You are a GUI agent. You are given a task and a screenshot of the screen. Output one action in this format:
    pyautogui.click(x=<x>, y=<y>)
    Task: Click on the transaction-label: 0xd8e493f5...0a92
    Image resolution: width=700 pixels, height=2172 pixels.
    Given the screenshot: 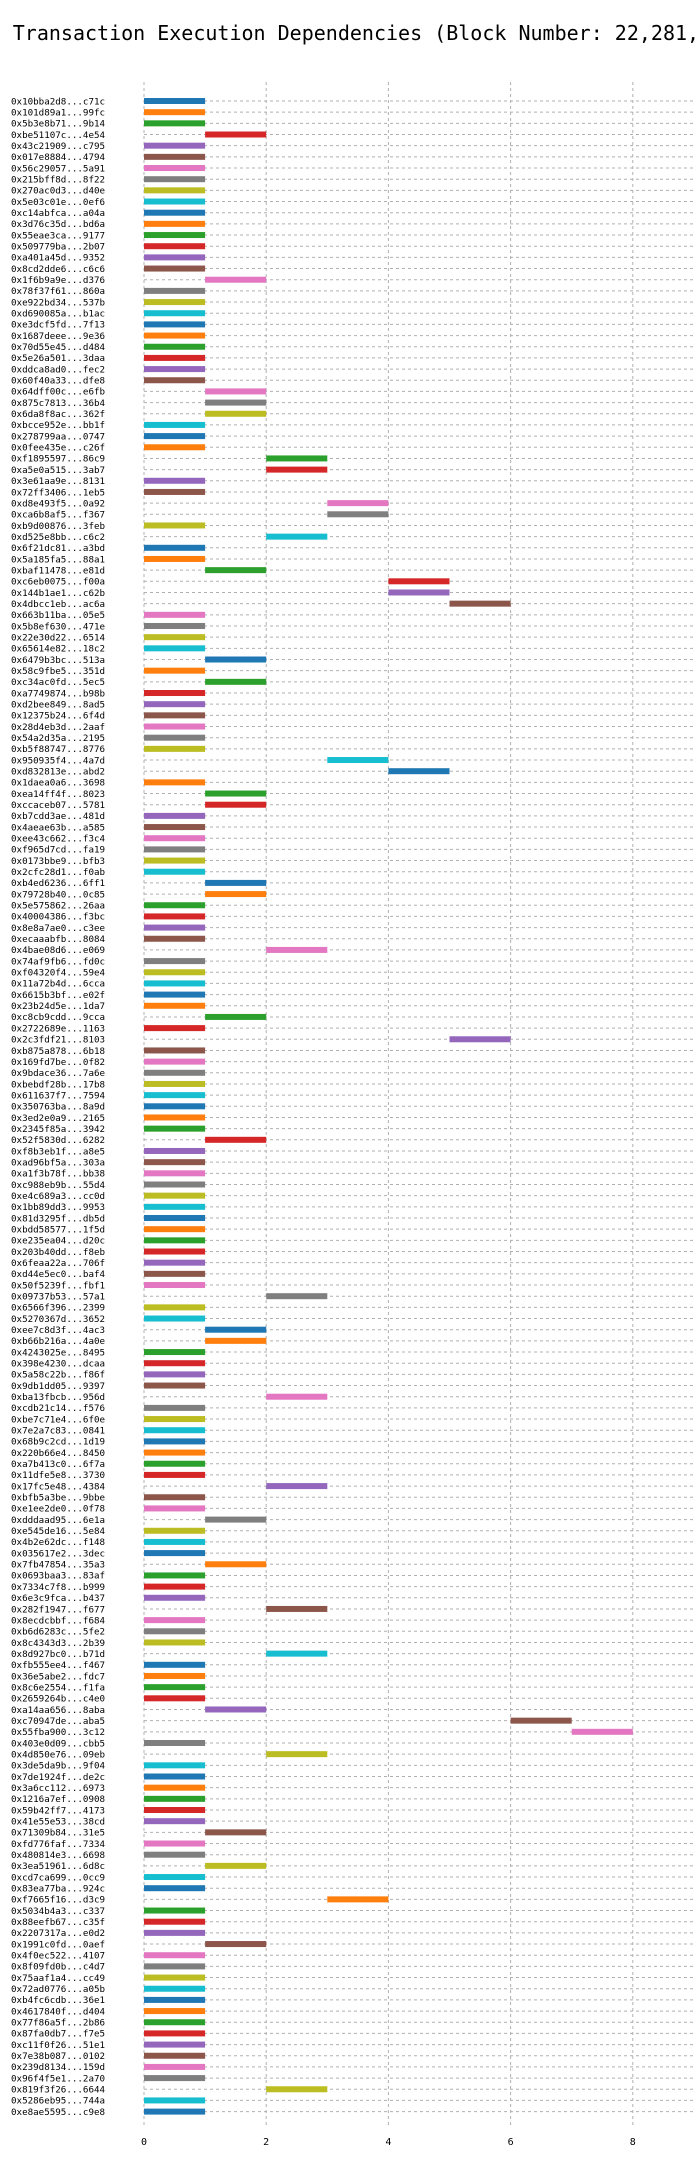 What is the action you would take?
    pyautogui.click(x=58, y=503)
    